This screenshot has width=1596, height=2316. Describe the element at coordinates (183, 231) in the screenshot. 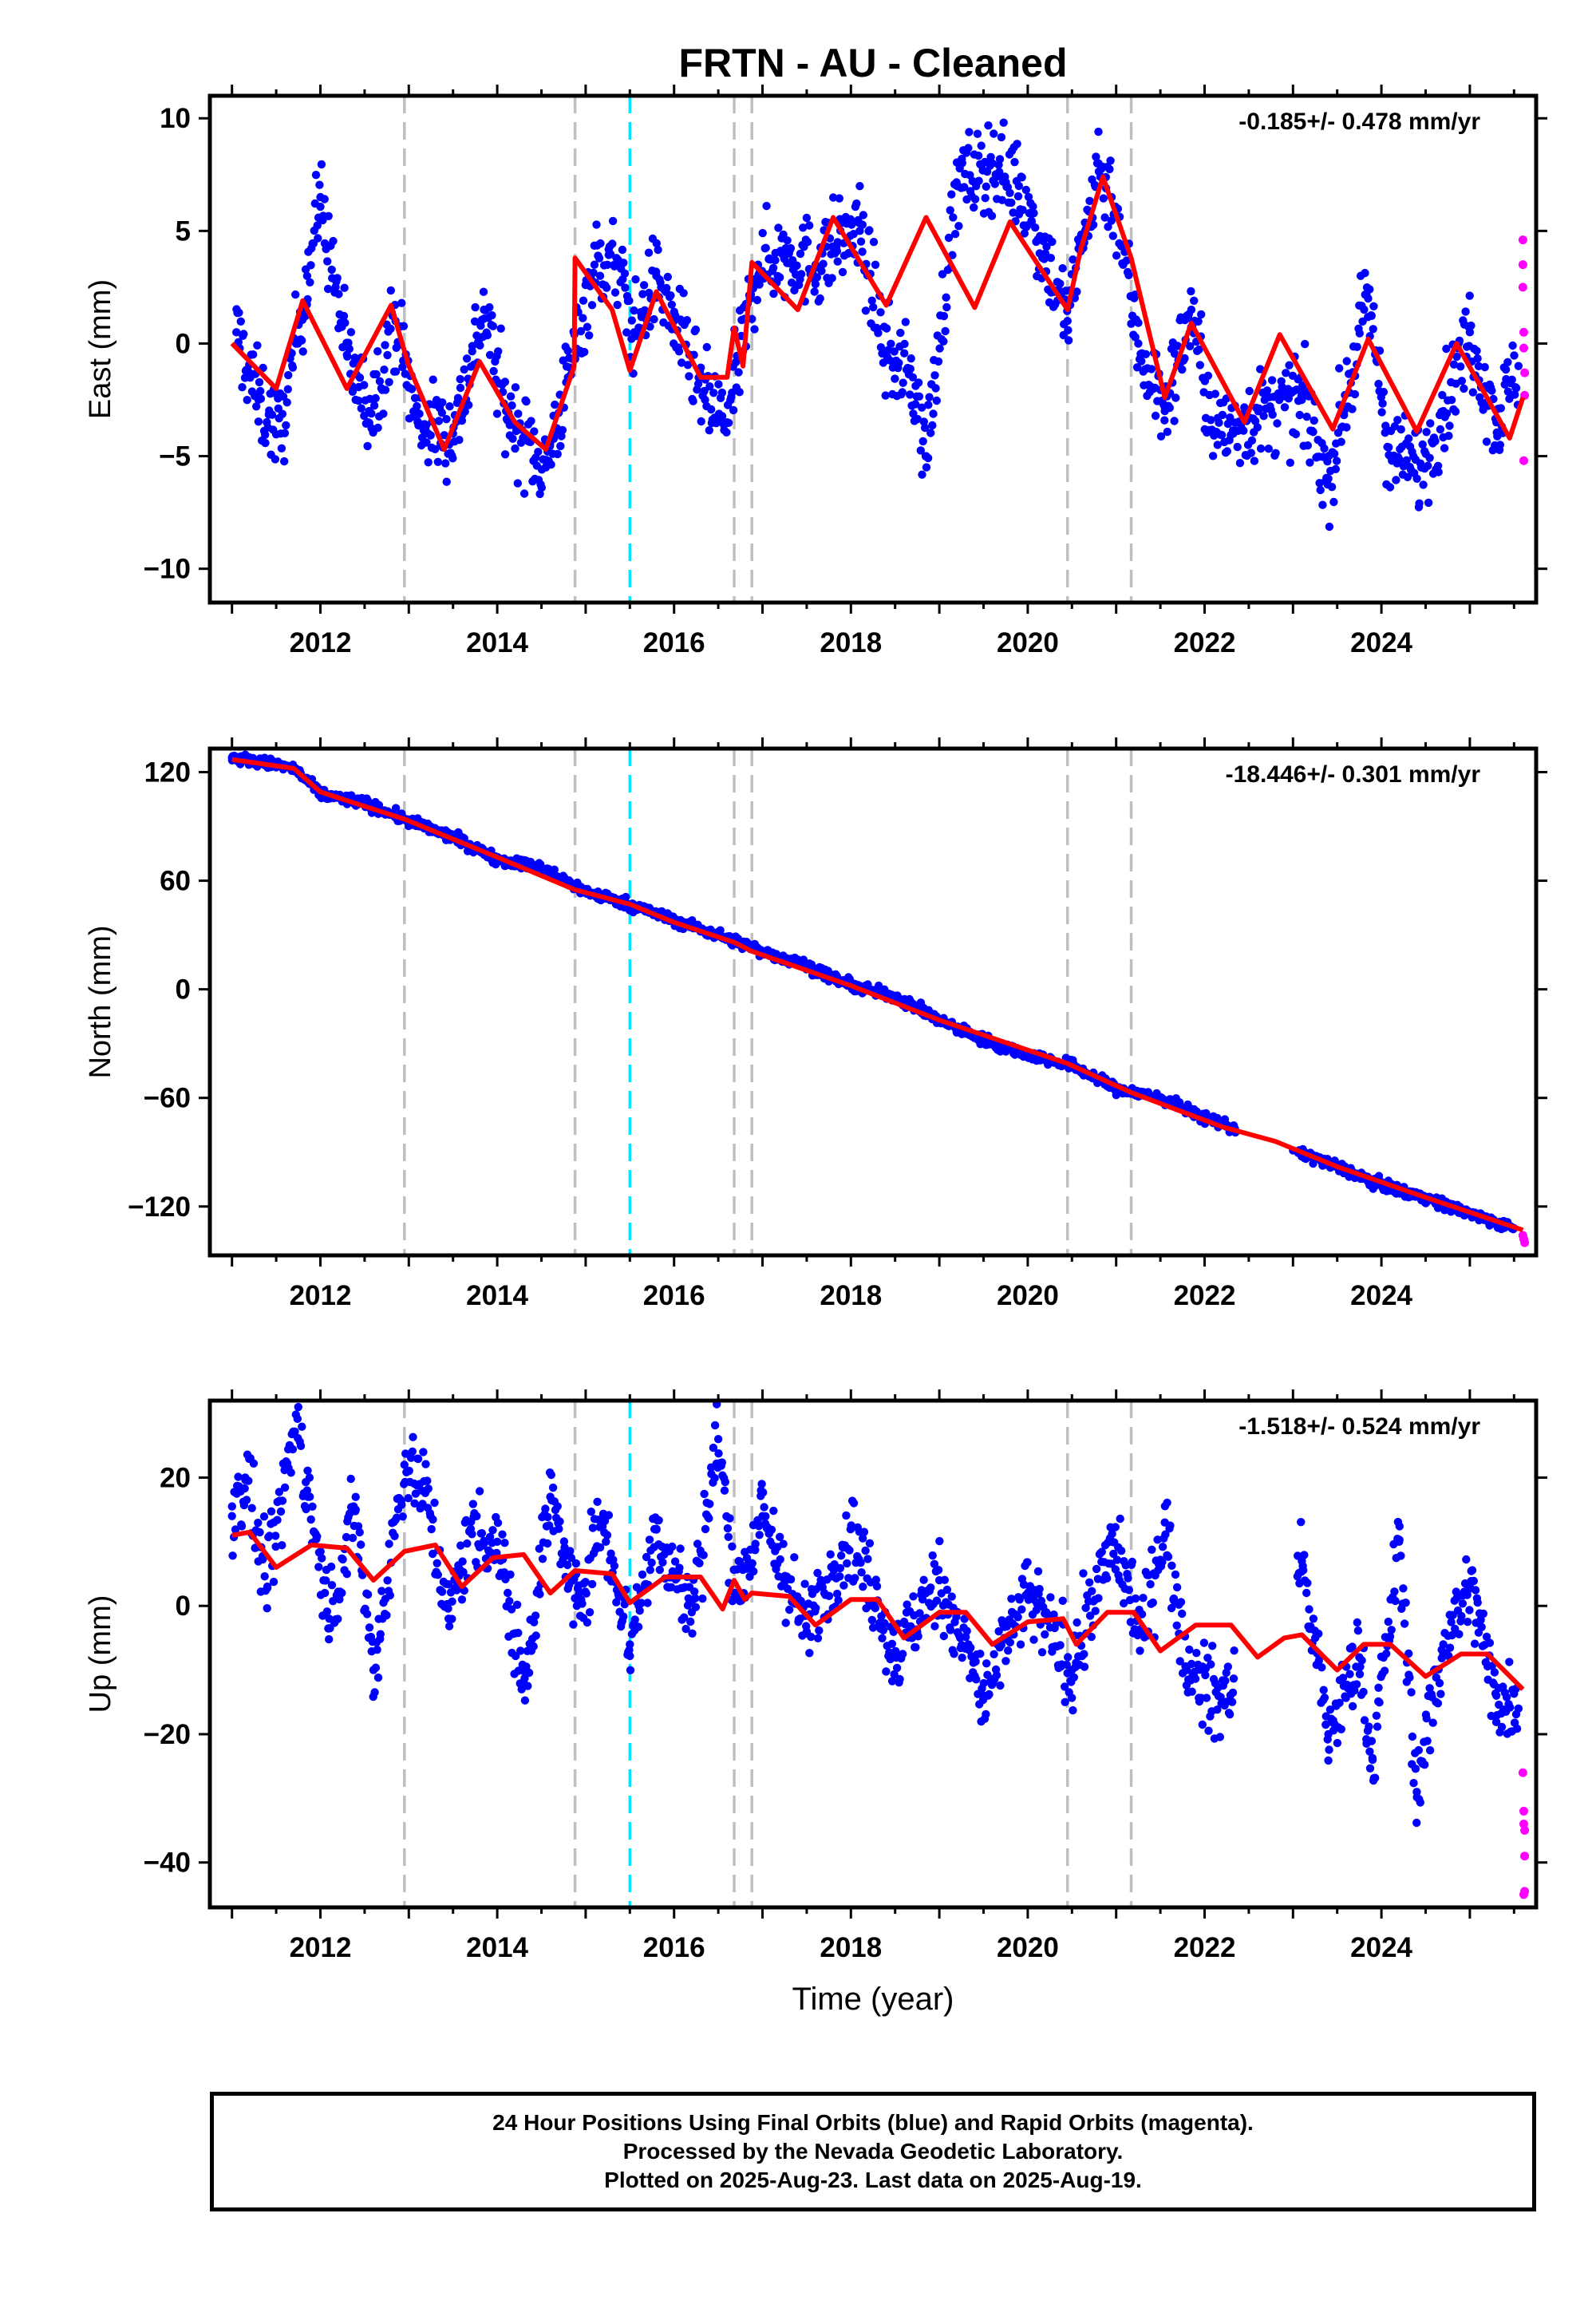

I see `y-tick-label: 5` at that location.